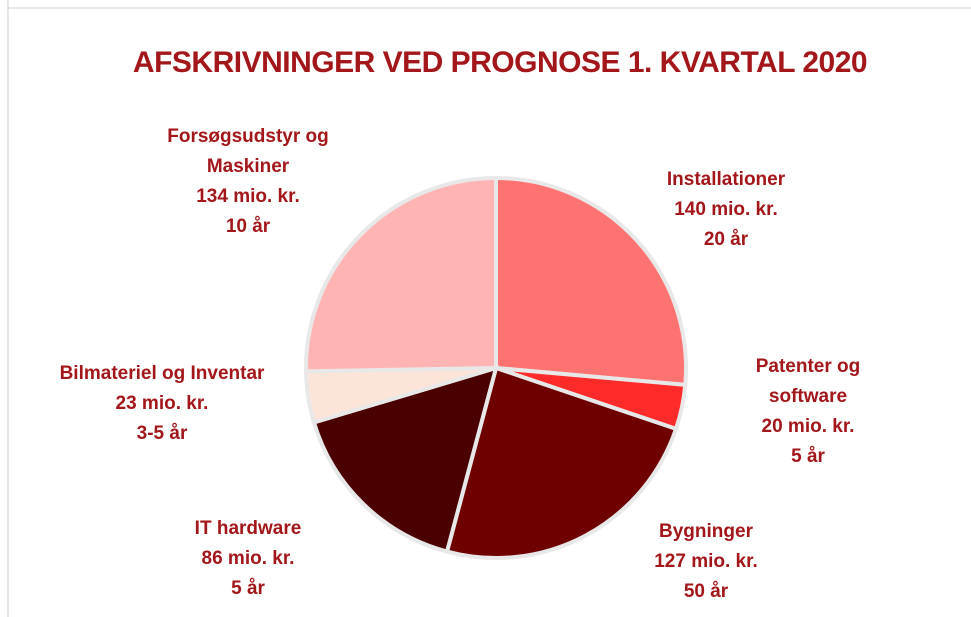 Image resolution: width=971 pixels, height=617 pixels. I want to click on category-name: Forsøgsudstyr og Maskiner, so click(248, 151).